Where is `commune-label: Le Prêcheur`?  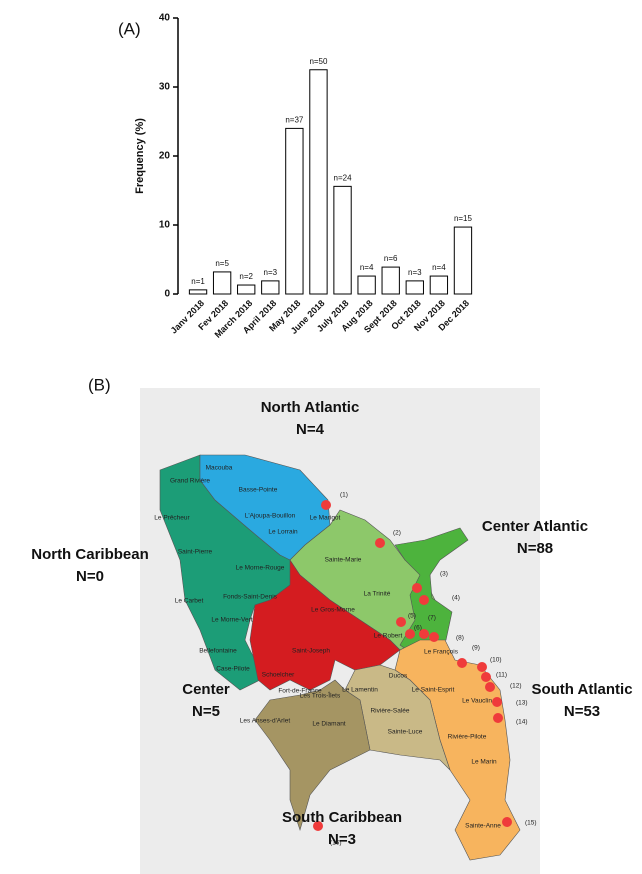 commune-label: Le Prêcheur is located at coordinates (172, 518).